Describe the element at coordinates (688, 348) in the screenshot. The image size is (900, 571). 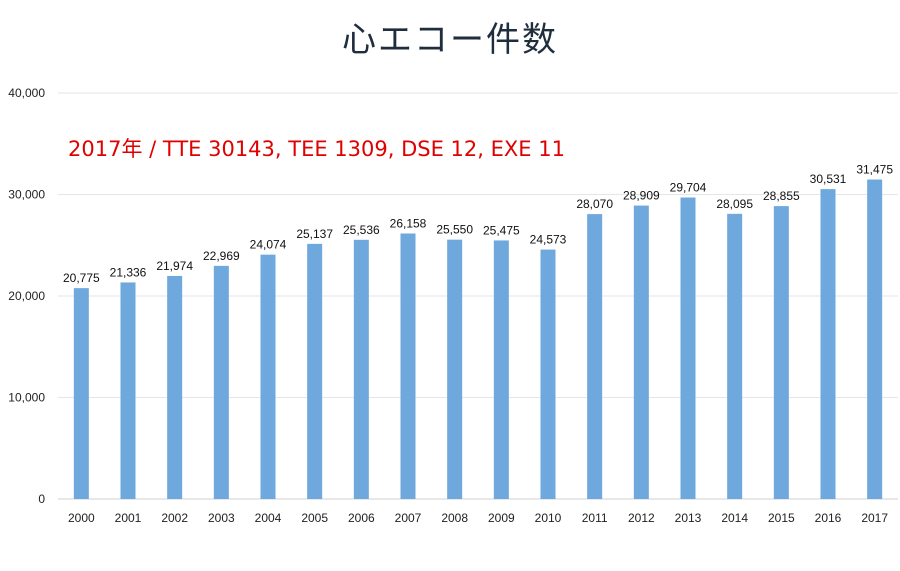
I see `bar-2013` at that location.